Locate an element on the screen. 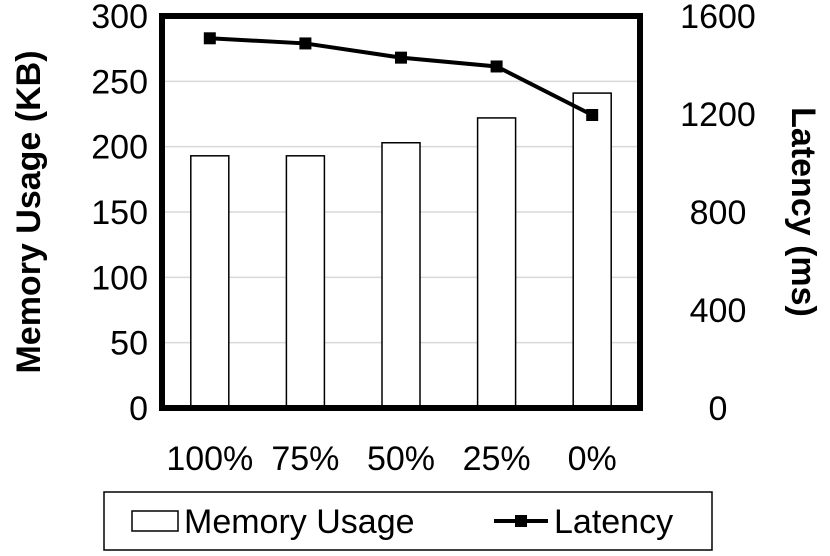  left-tick-label: 100 is located at coordinates (119, 278).